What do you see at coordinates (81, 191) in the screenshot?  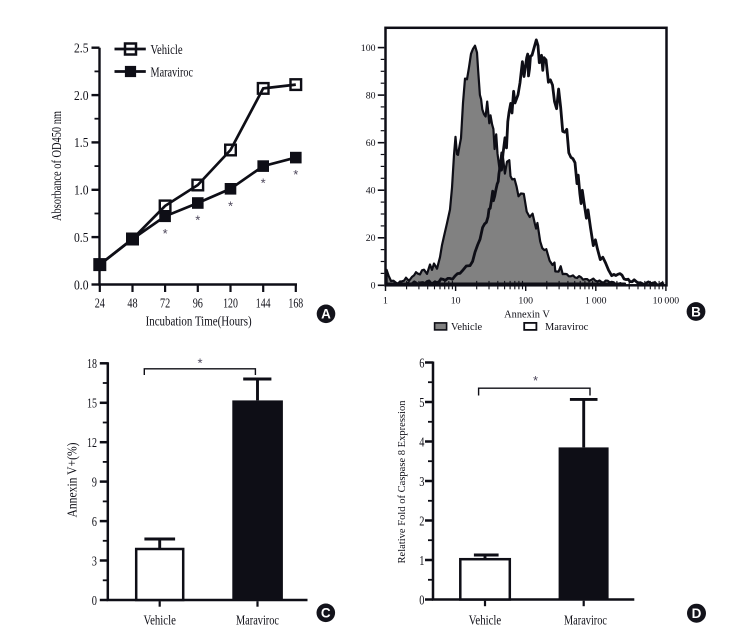 I see `svg-text: 1.0` at bounding box center [81, 191].